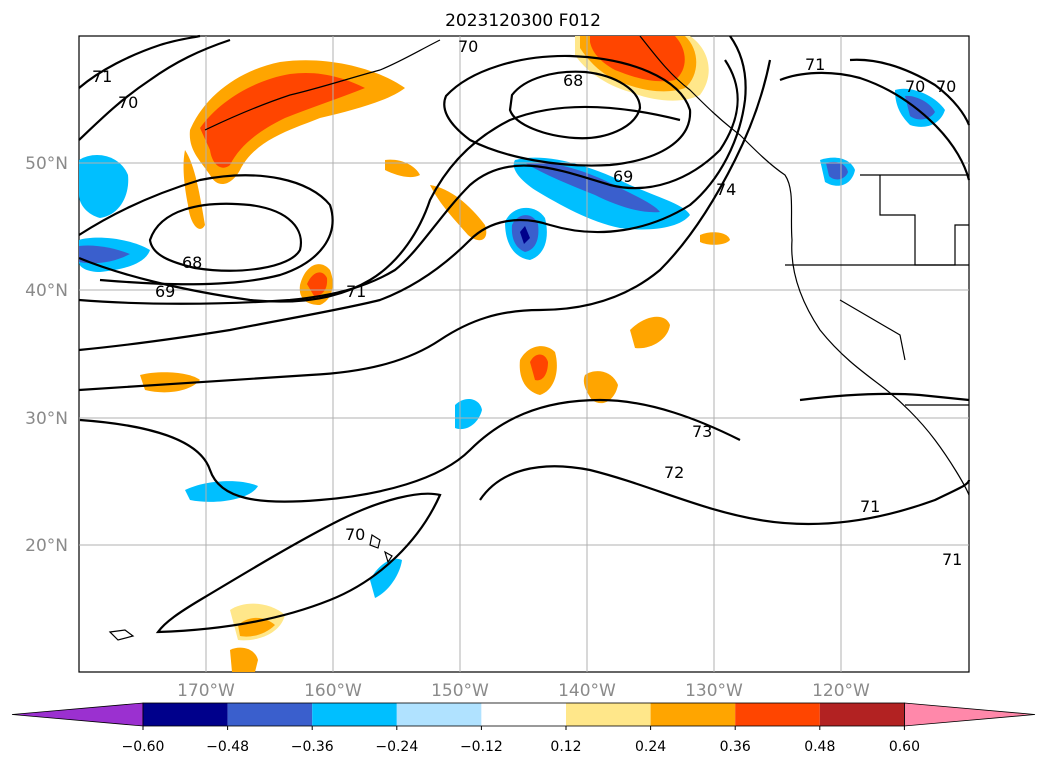 The width and height of the screenshot is (1047, 765). What do you see at coordinates (523, 691) in the screenshot?
I see `longitude-axis: 170°W 160°W 150°W 140°W 130°W 120°W` at bounding box center [523, 691].